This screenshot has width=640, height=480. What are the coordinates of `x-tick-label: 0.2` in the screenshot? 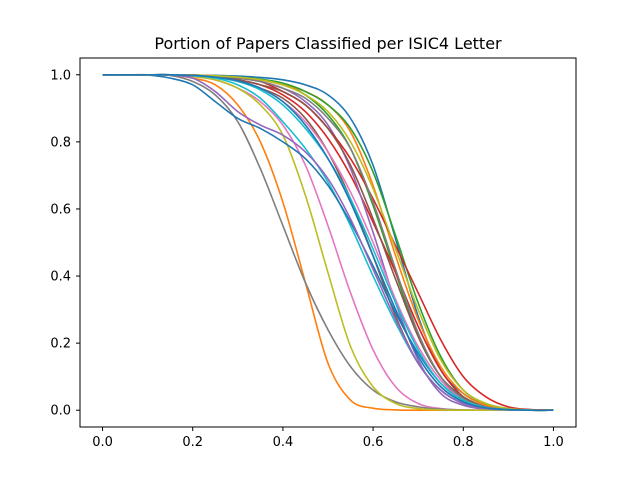 It's located at (192, 442).